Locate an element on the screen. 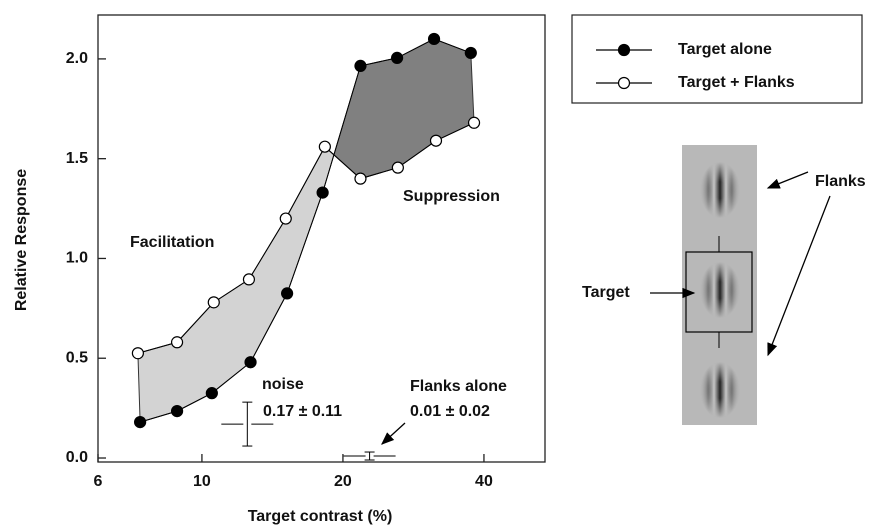 The width and height of the screenshot is (882, 527). suppression-region is located at coordinates (404, 109).